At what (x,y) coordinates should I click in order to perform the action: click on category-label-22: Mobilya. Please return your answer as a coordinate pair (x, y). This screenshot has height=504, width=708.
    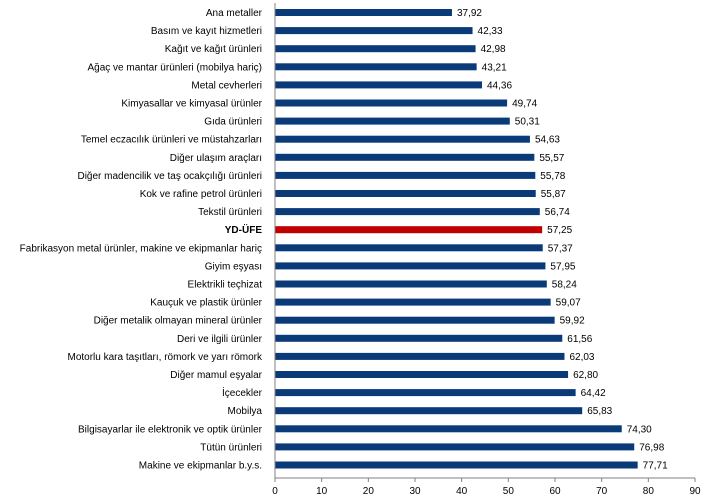
    Looking at the image, I should click on (245, 411).